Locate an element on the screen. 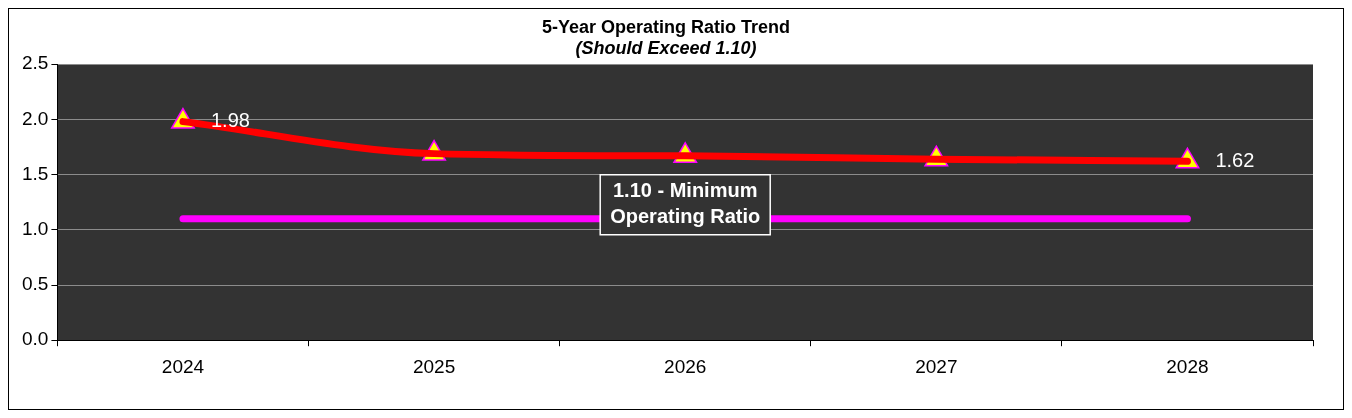 This screenshot has width=1352, height=418. x-tick-label: 2028 is located at coordinates (1187, 366).